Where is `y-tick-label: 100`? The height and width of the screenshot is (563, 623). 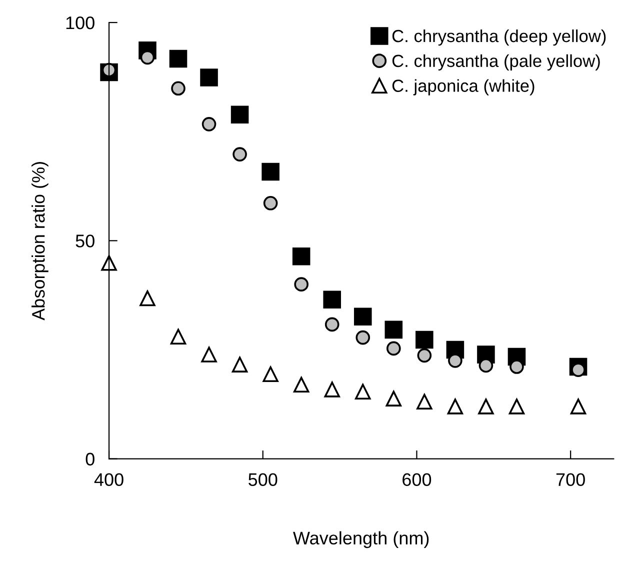 y-tick-label: 100 is located at coordinates (80, 23).